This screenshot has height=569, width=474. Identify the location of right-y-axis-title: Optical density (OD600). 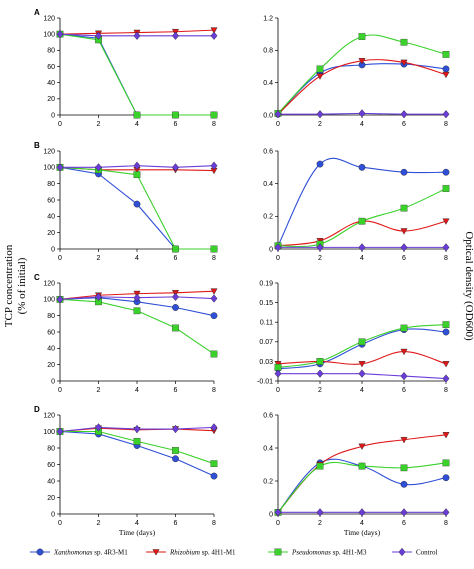
(468, 286).